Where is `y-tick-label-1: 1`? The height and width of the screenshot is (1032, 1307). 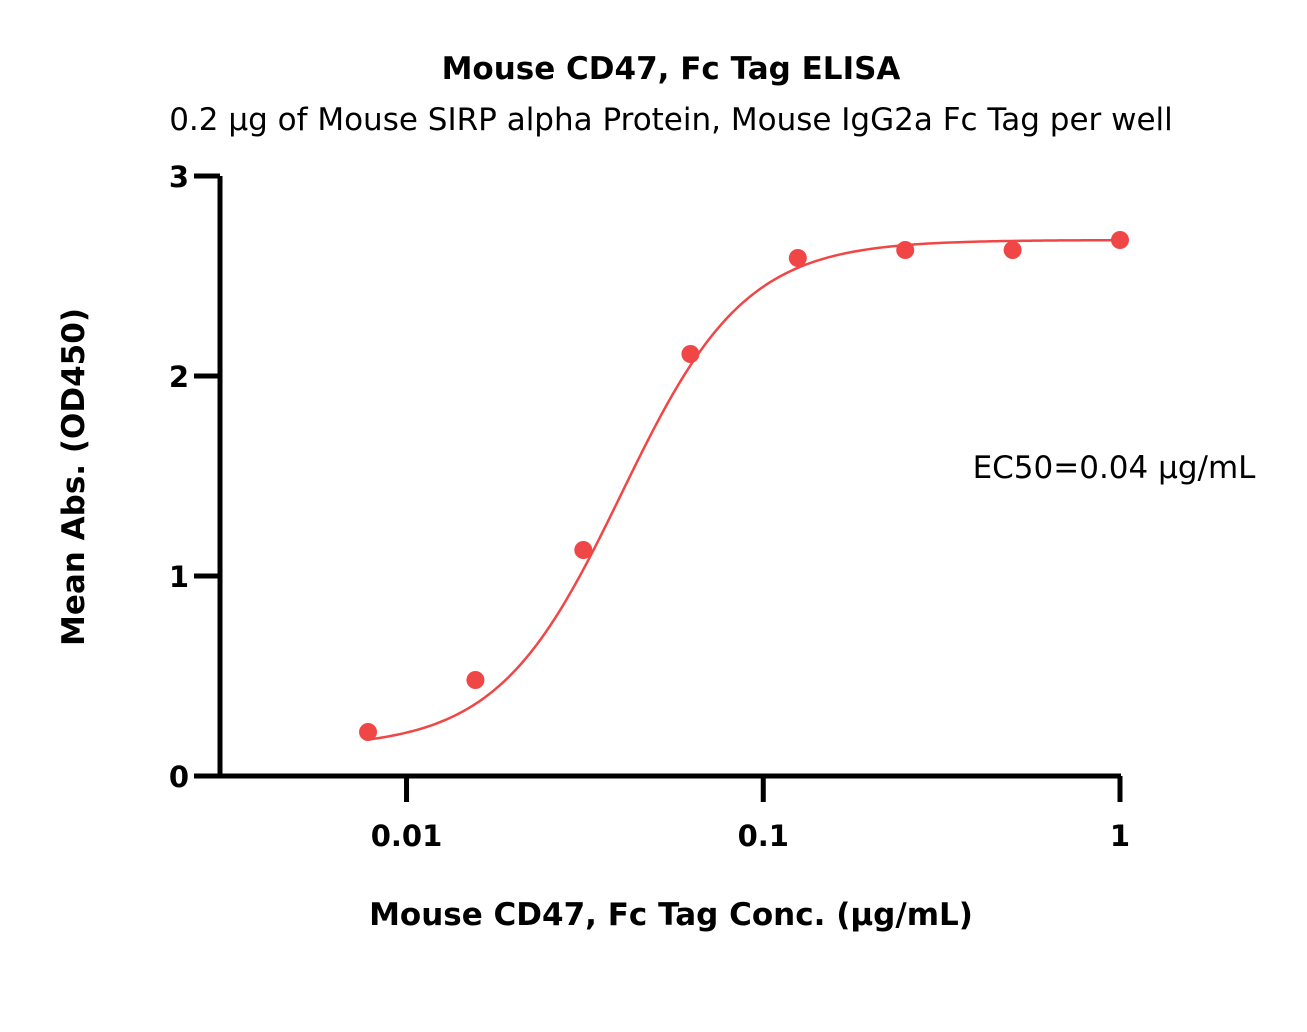 y-tick-label-1: 1 is located at coordinates (179, 577).